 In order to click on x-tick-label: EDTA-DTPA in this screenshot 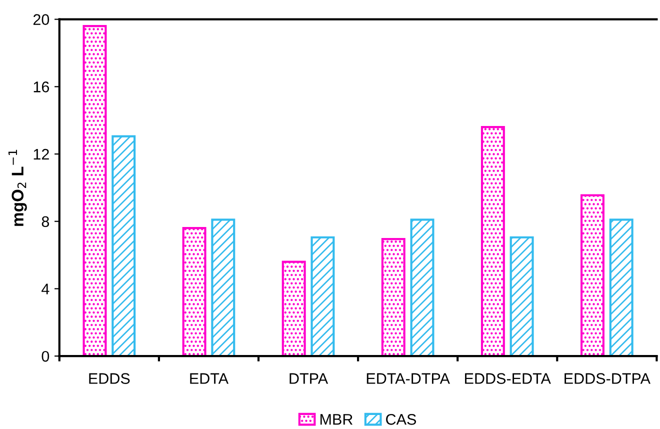, I will do `click(408, 378)`.